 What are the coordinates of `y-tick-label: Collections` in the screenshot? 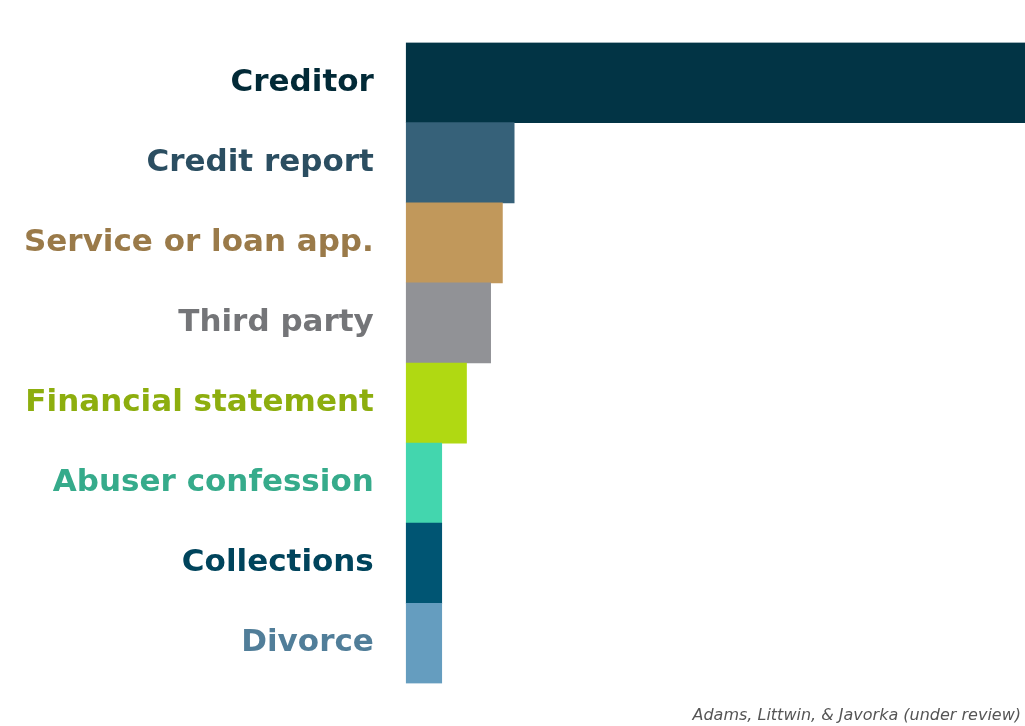 It's located at (277, 560).